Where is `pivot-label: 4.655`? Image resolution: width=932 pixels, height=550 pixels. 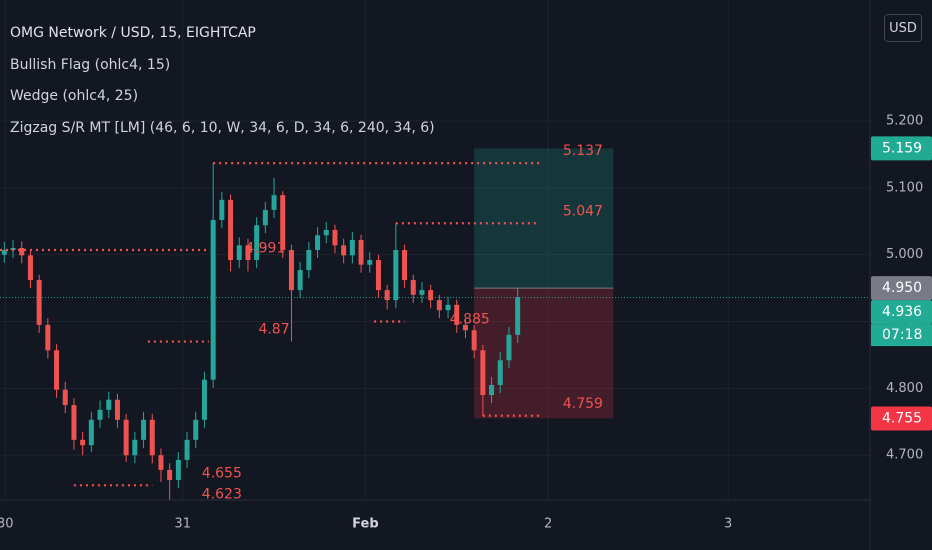 pivot-label: 4.655 is located at coordinates (222, 473).